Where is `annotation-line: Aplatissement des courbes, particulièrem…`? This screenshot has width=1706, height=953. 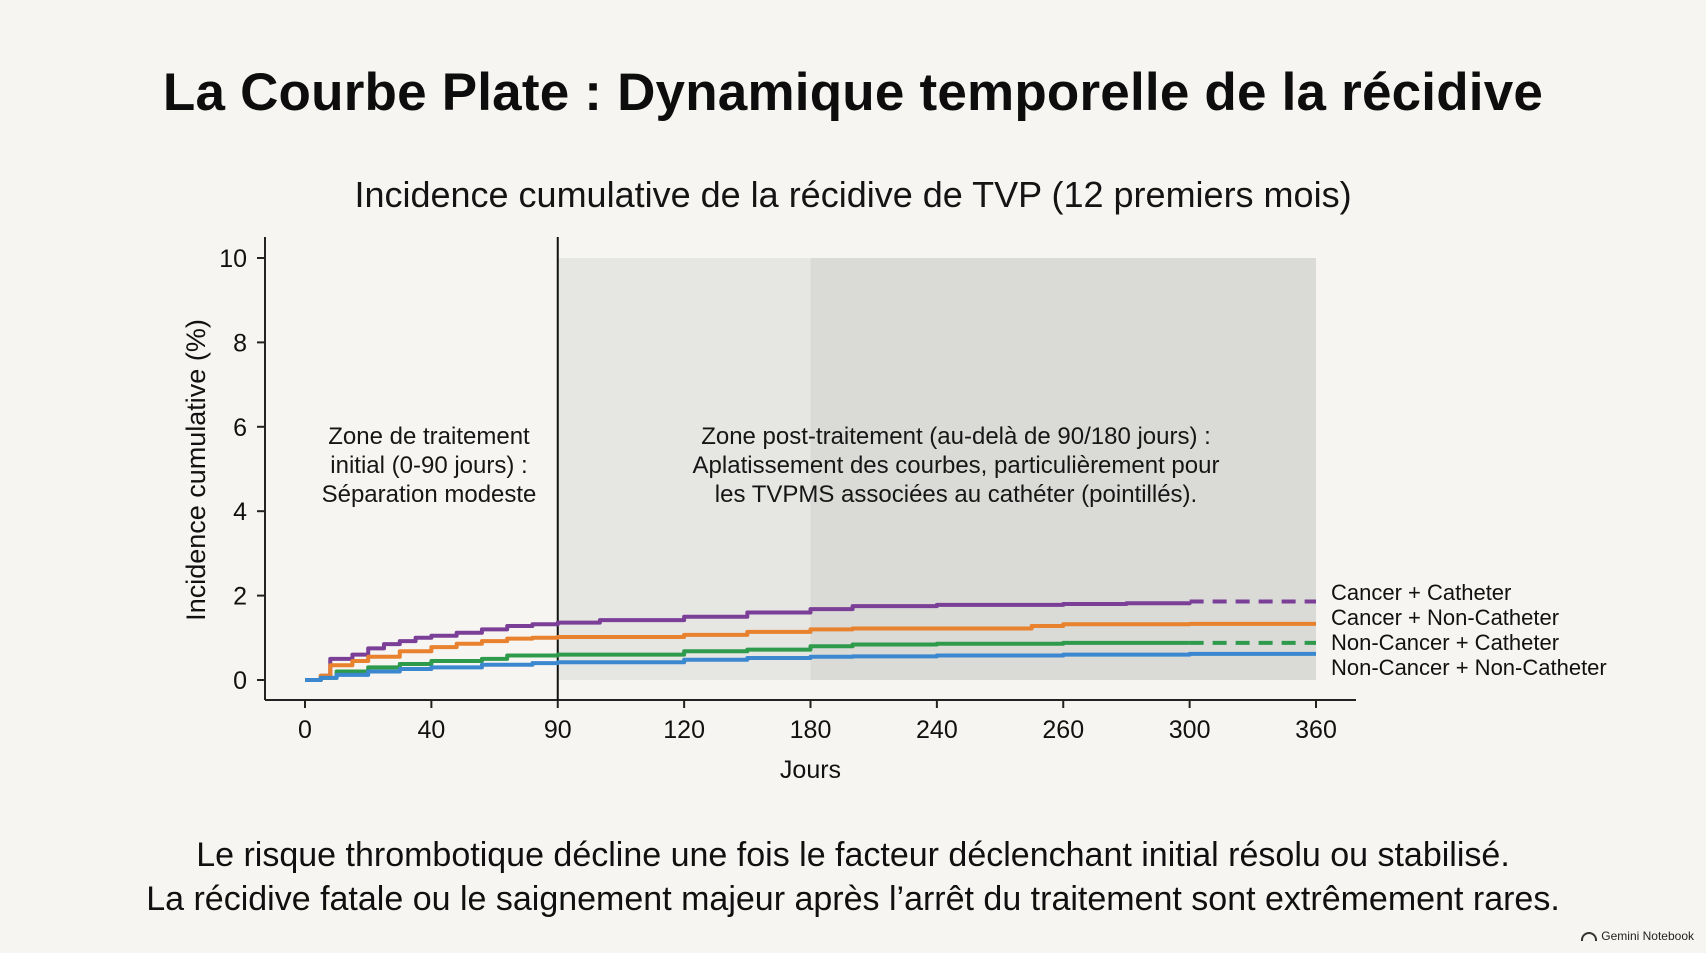
annotation-line: Aplatissement des courbes, particulièrem… is located at coordinates (956, 465).